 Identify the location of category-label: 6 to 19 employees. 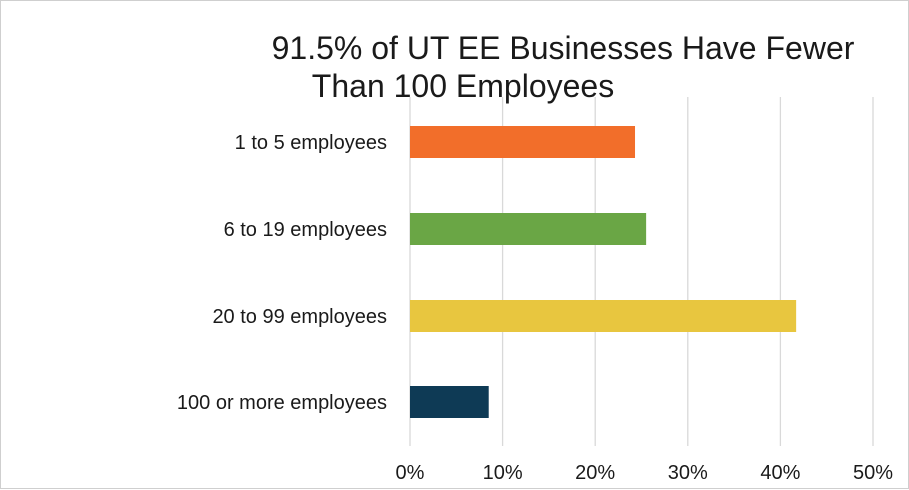
(305, 230).